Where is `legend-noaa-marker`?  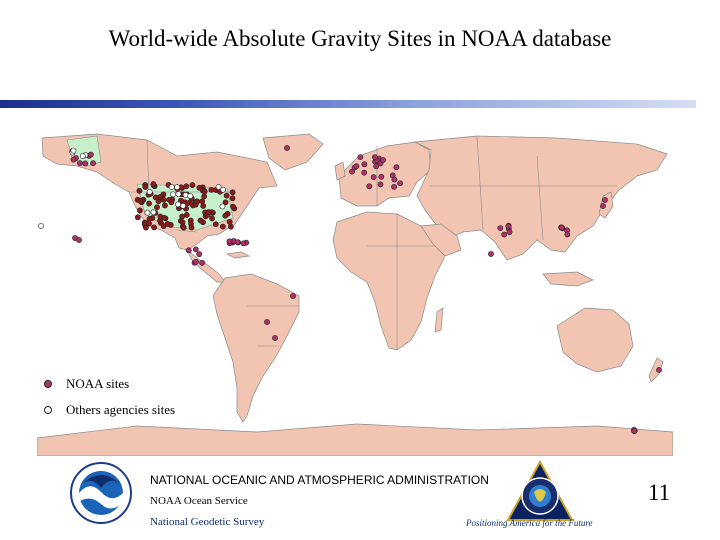
legend-noaa-marker is located at coordinates (48, 384).